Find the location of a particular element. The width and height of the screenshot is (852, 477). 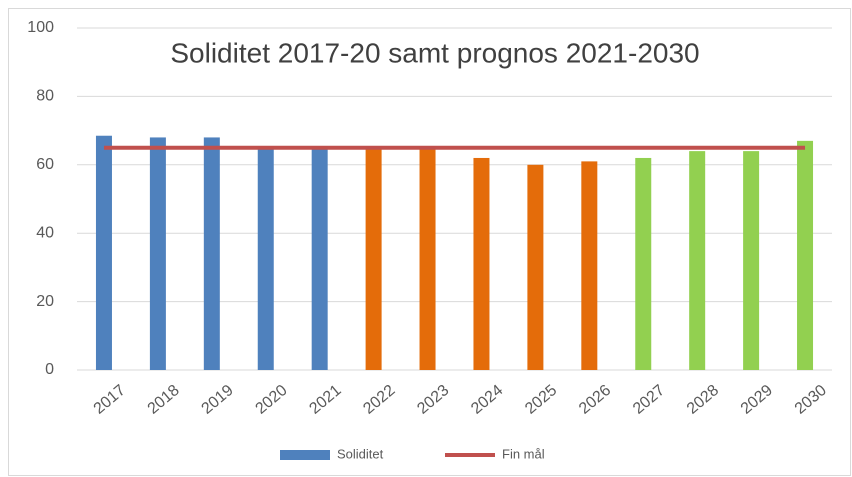

legend-swatch is located at coordinates (305, 455).